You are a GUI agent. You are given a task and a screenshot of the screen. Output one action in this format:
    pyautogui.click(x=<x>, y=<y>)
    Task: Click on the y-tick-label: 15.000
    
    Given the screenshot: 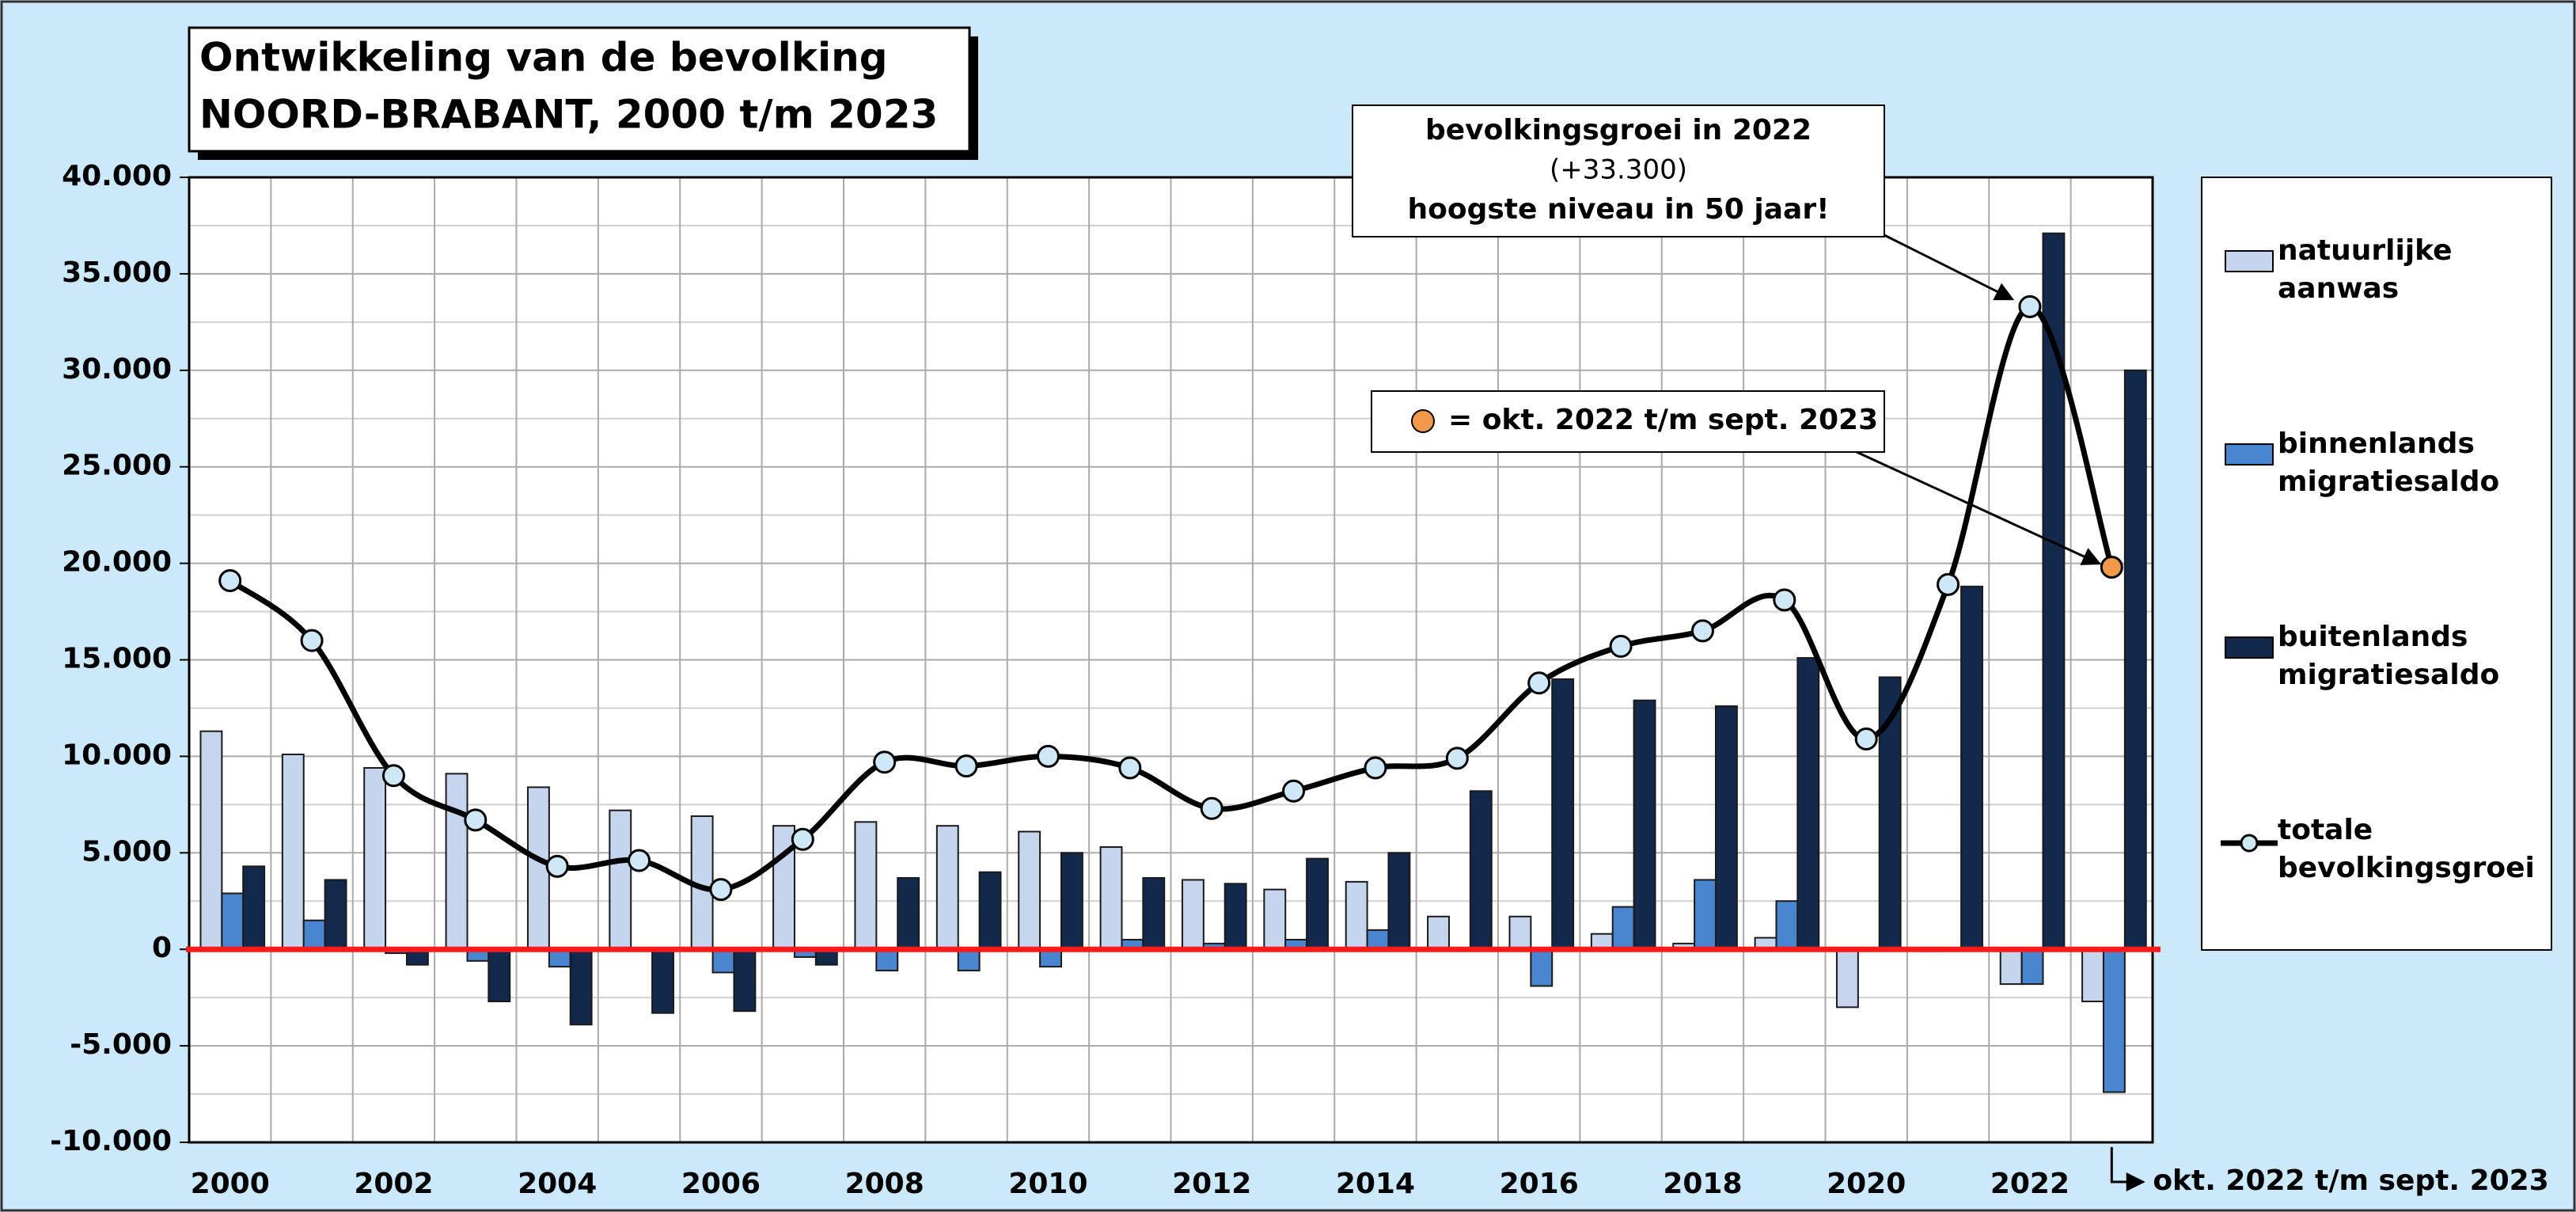 What is the action you would take?
    pyautogui.click(x=117, y=659)
    